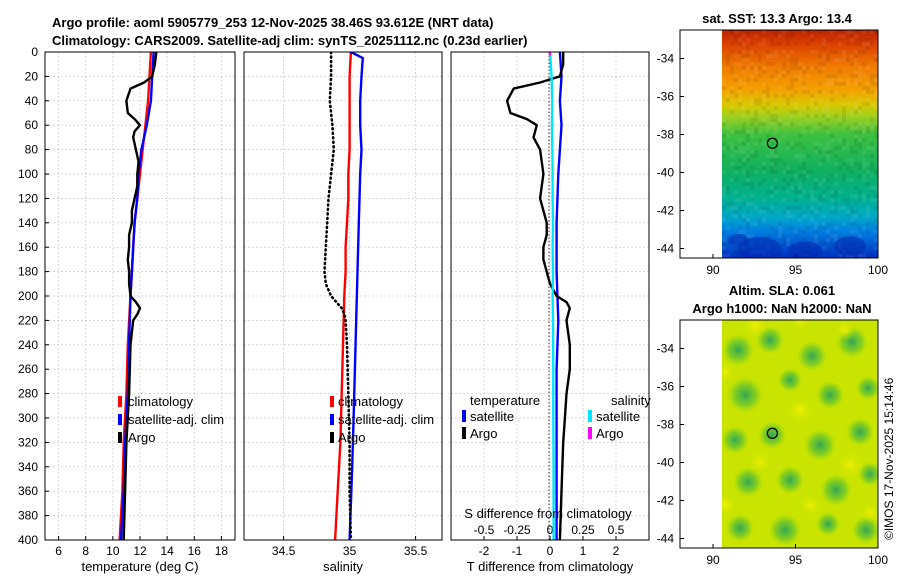 The width and height of the screenshot is (900, 580). I want to click on legend-heading-temperature: temperature, so click(505, 400).